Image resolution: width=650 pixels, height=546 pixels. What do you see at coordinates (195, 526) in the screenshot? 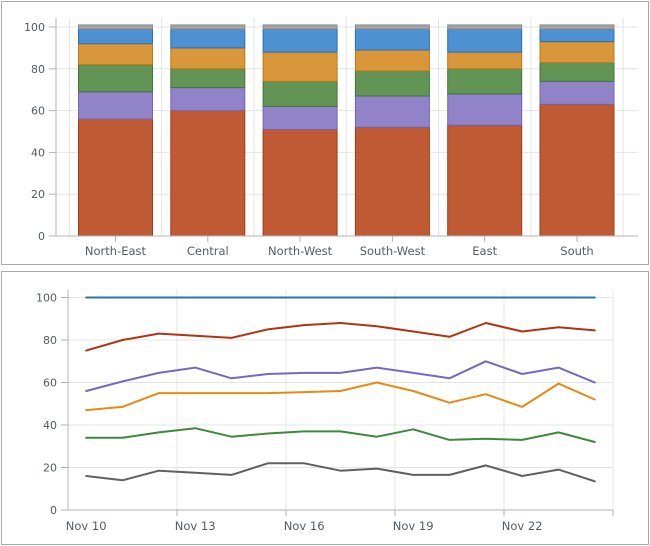
I see `x-tick-label: Nov 13` at bounding box center [195, 526].